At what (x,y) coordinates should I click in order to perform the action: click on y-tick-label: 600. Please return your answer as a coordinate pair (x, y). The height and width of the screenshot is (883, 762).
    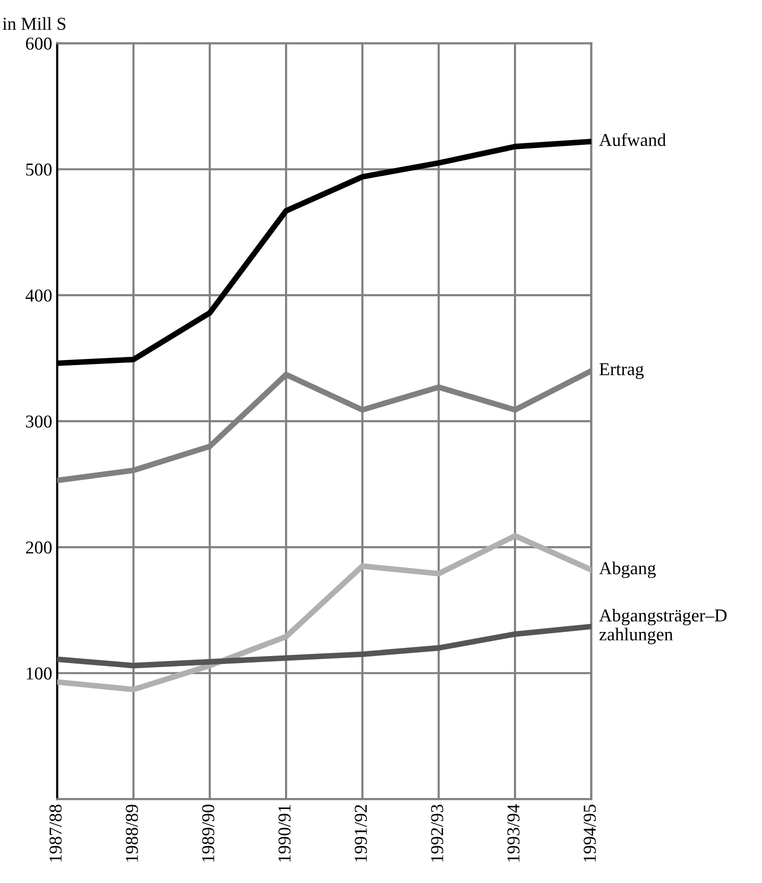
    Looking at the image, I should click on (39, 44).